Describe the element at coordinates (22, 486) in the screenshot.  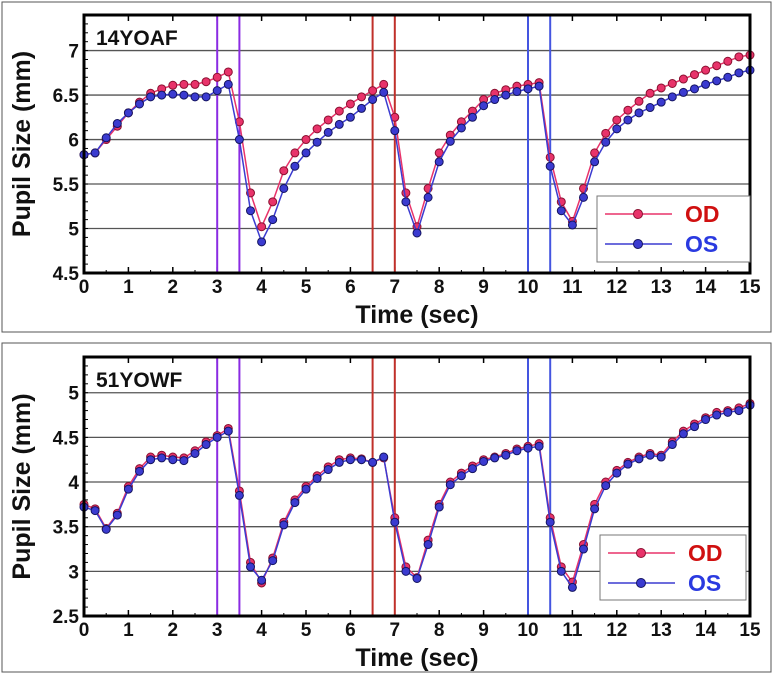
I see `y-axis-title: Pupil Size (mm)` at that location.